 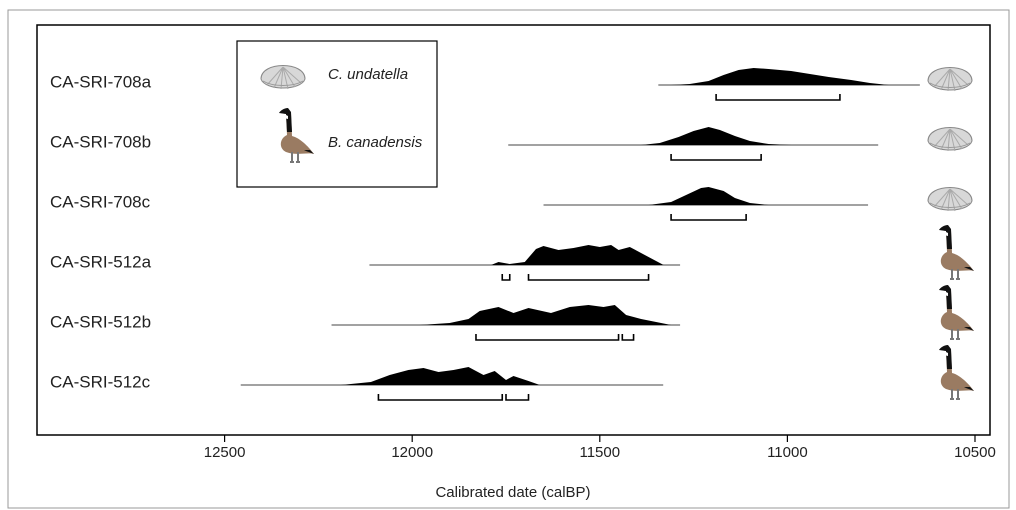 What do you see at coordinates (787, 452) in the screenshot?
I see `x-tick-label: 11000` at bounding box center [787, 452].